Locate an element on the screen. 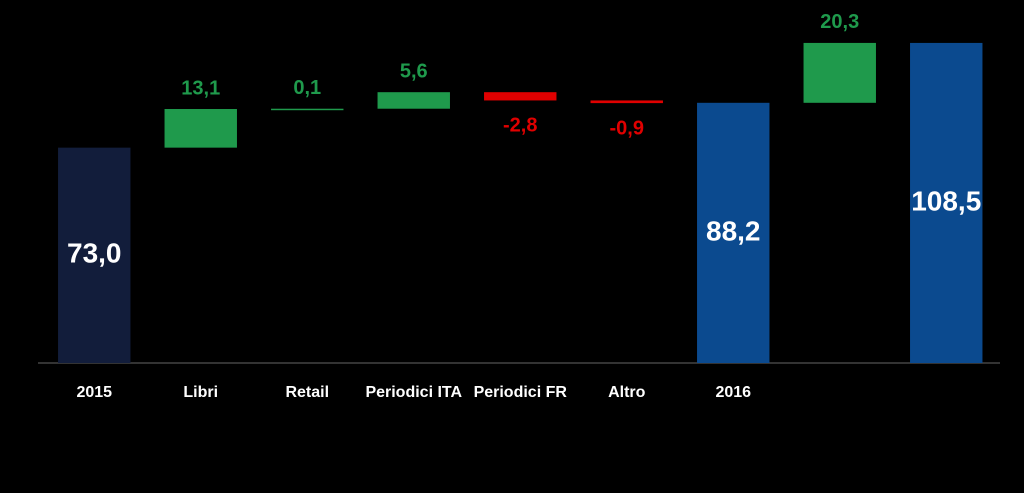  value-label: 108,5 is located at coordinates (946, 200).